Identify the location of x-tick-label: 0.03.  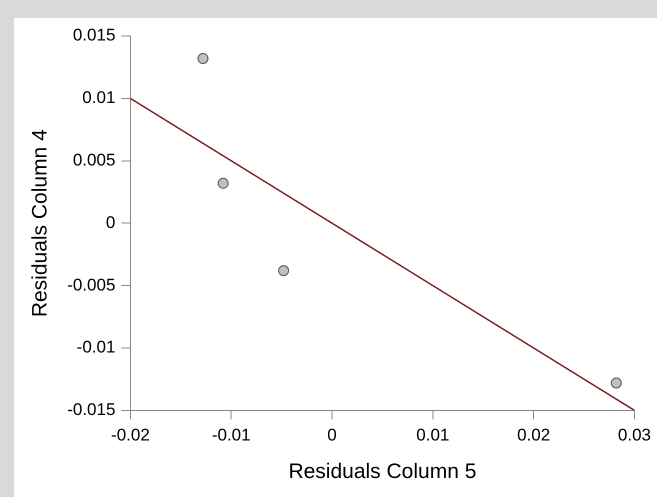
(635, 434).